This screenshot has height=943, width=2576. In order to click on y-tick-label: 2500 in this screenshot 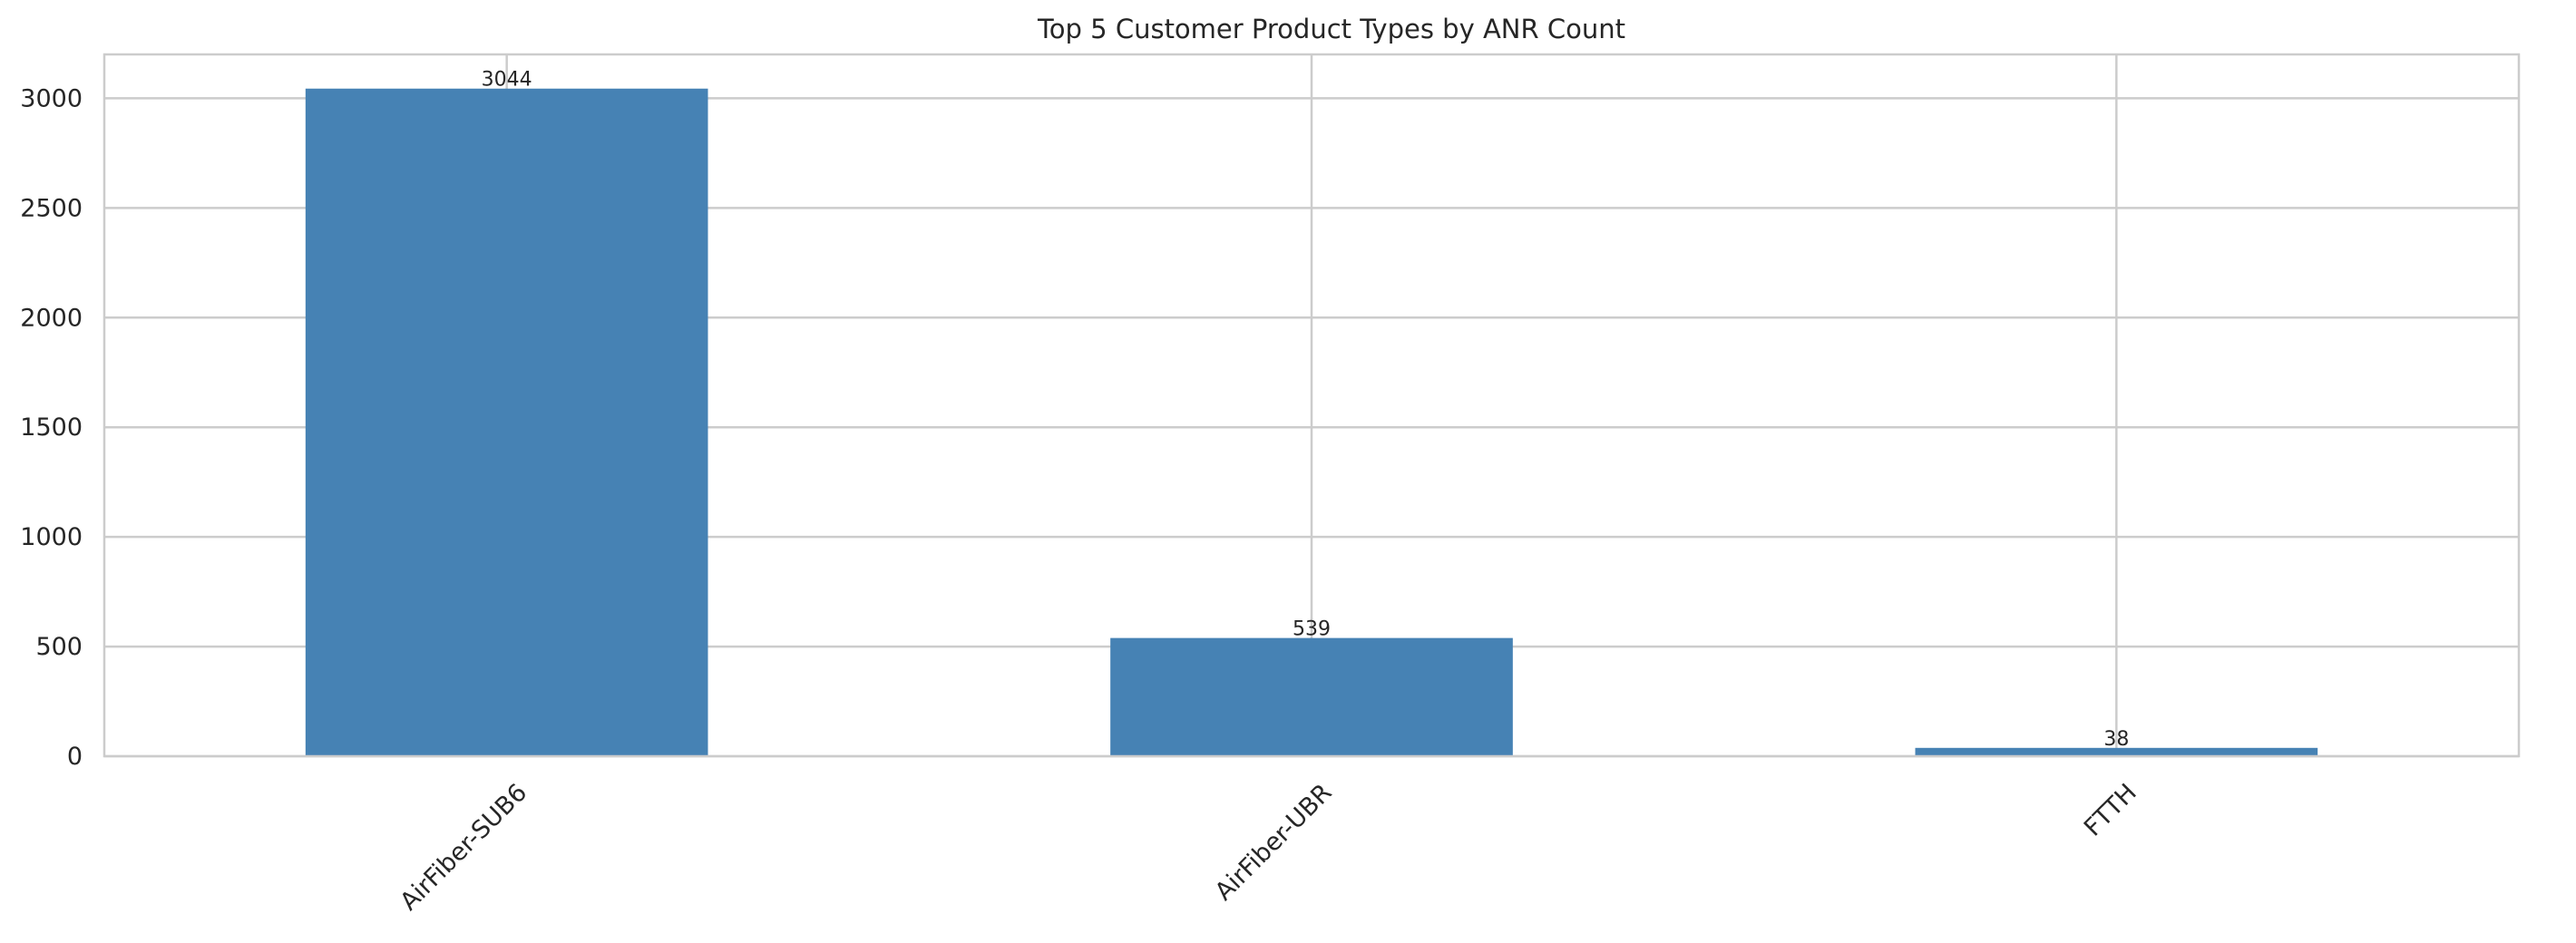, I will do `click(51, 208)`.